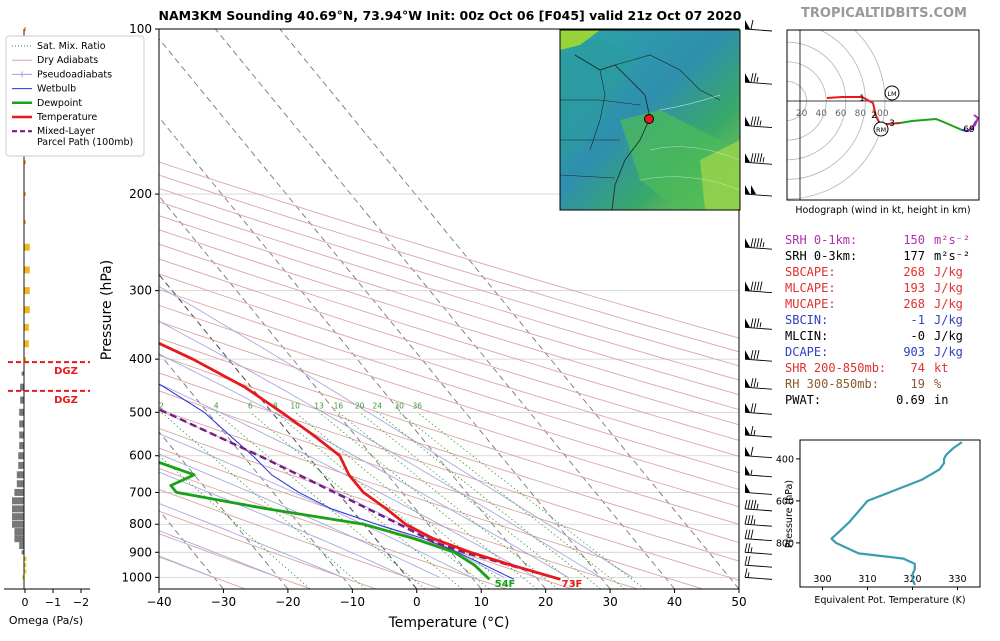 The height and width of the screenshot is (641, 1000). I want to click on index-label: RH 300-850mb:, so click(832, 384).